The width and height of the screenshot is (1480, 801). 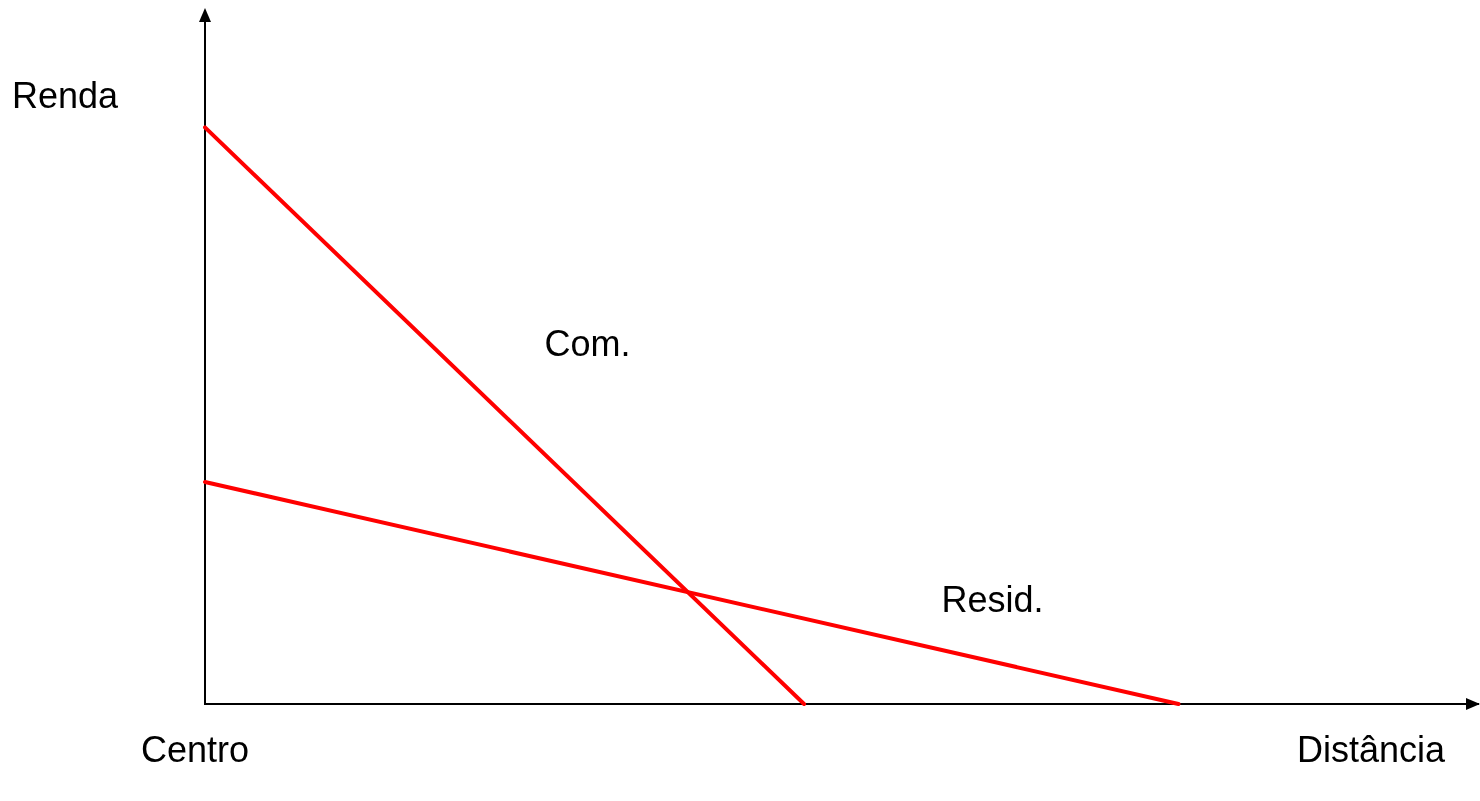 I want to click on series-label: Com., so click(x=587, y=343).